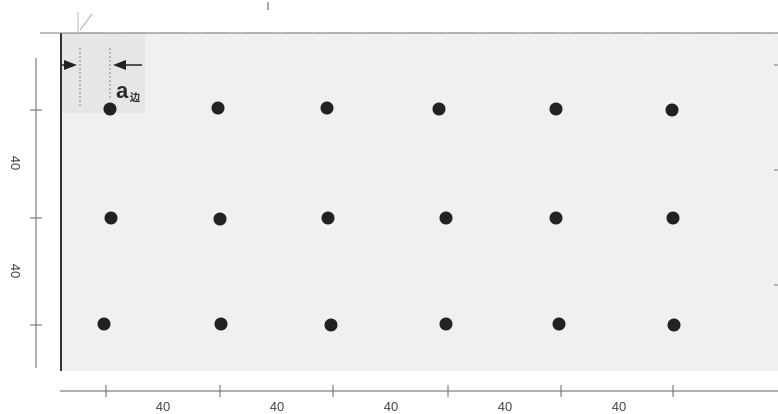  I want to click on horizontal-dimension-label-3: 40, so click(391, 406).